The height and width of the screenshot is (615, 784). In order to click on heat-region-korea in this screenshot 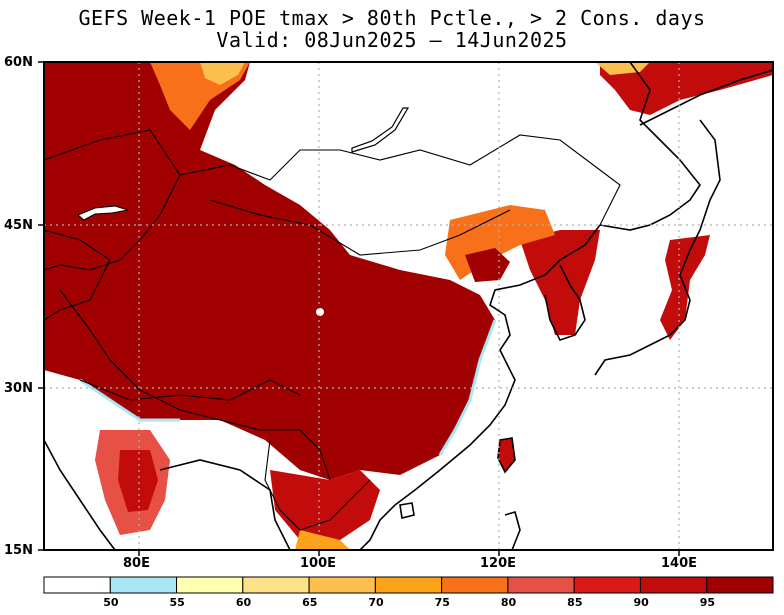, I will do `click(560, 282)`.